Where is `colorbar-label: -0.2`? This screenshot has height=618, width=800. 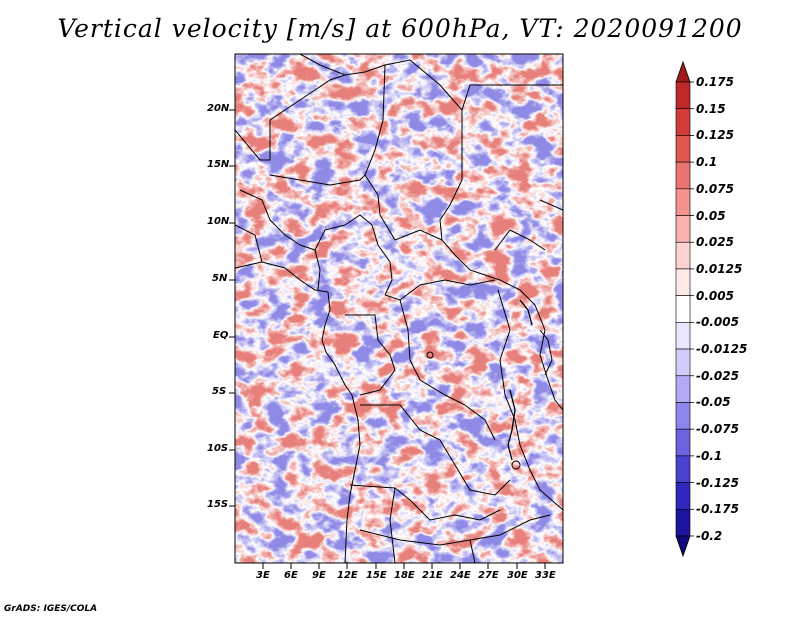
colorbar-label: -0.2 is located at coordinates (709, 536).